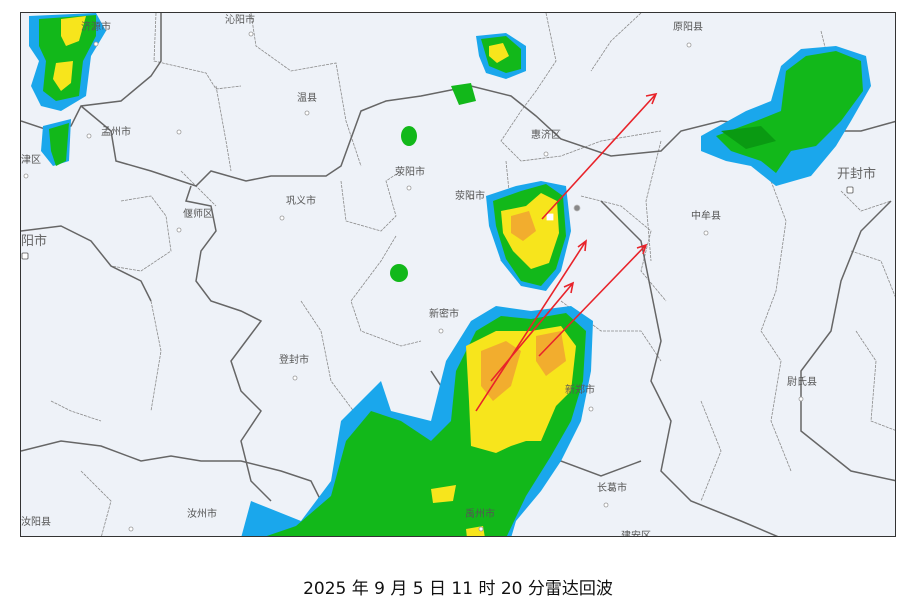 Image resolution: width=916 pixels, height=610 pixels. I want to click on motion-arrows, so click(566, 252).